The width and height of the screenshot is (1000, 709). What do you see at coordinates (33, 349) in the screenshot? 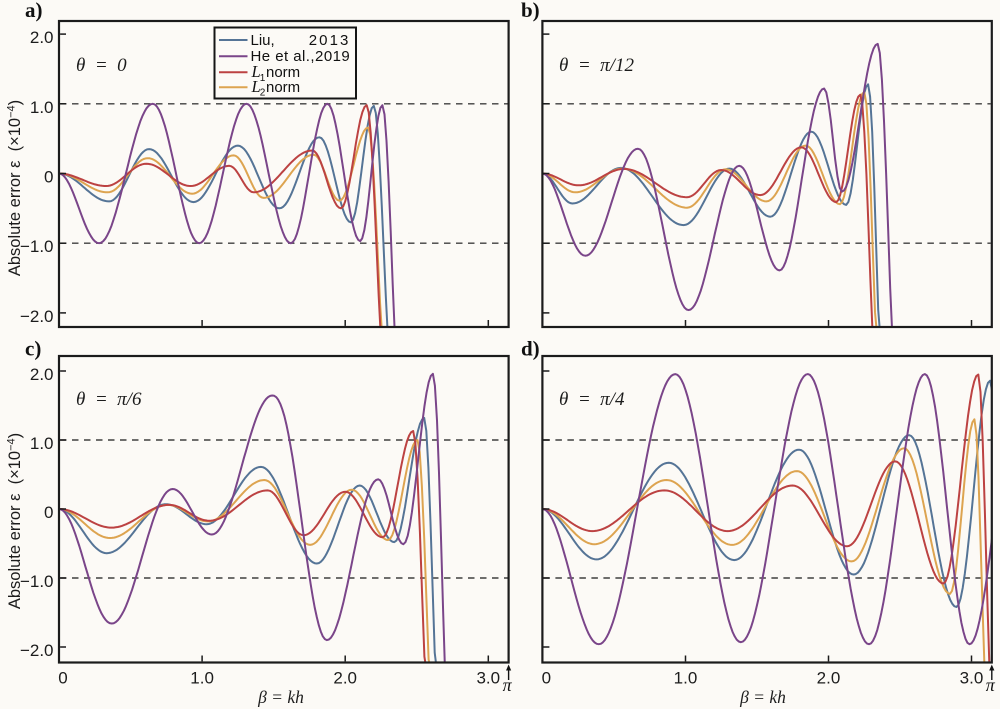
I see `svg-text: c)` at bounding box center [33, 349].